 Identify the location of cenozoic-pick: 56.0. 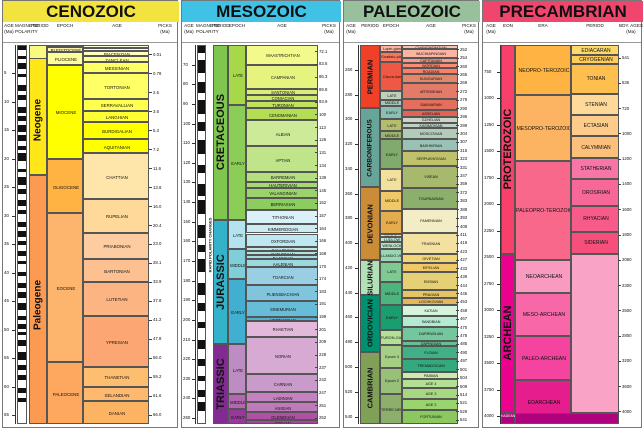
(157, 358).